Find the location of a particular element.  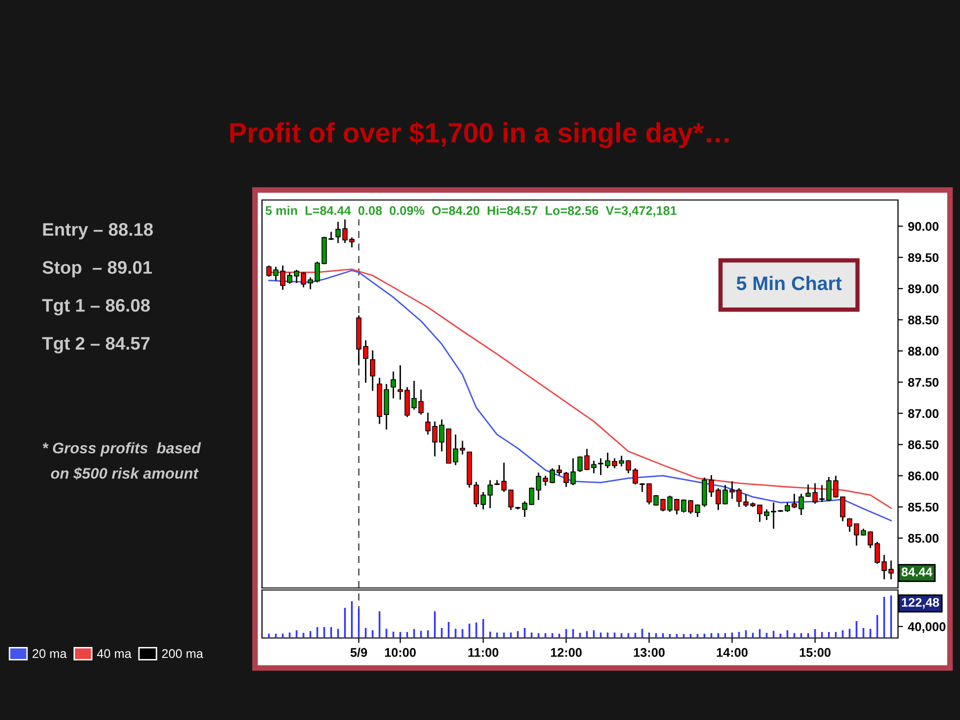

x-tick-label: 5/9 is located at coordinates (359, 653).